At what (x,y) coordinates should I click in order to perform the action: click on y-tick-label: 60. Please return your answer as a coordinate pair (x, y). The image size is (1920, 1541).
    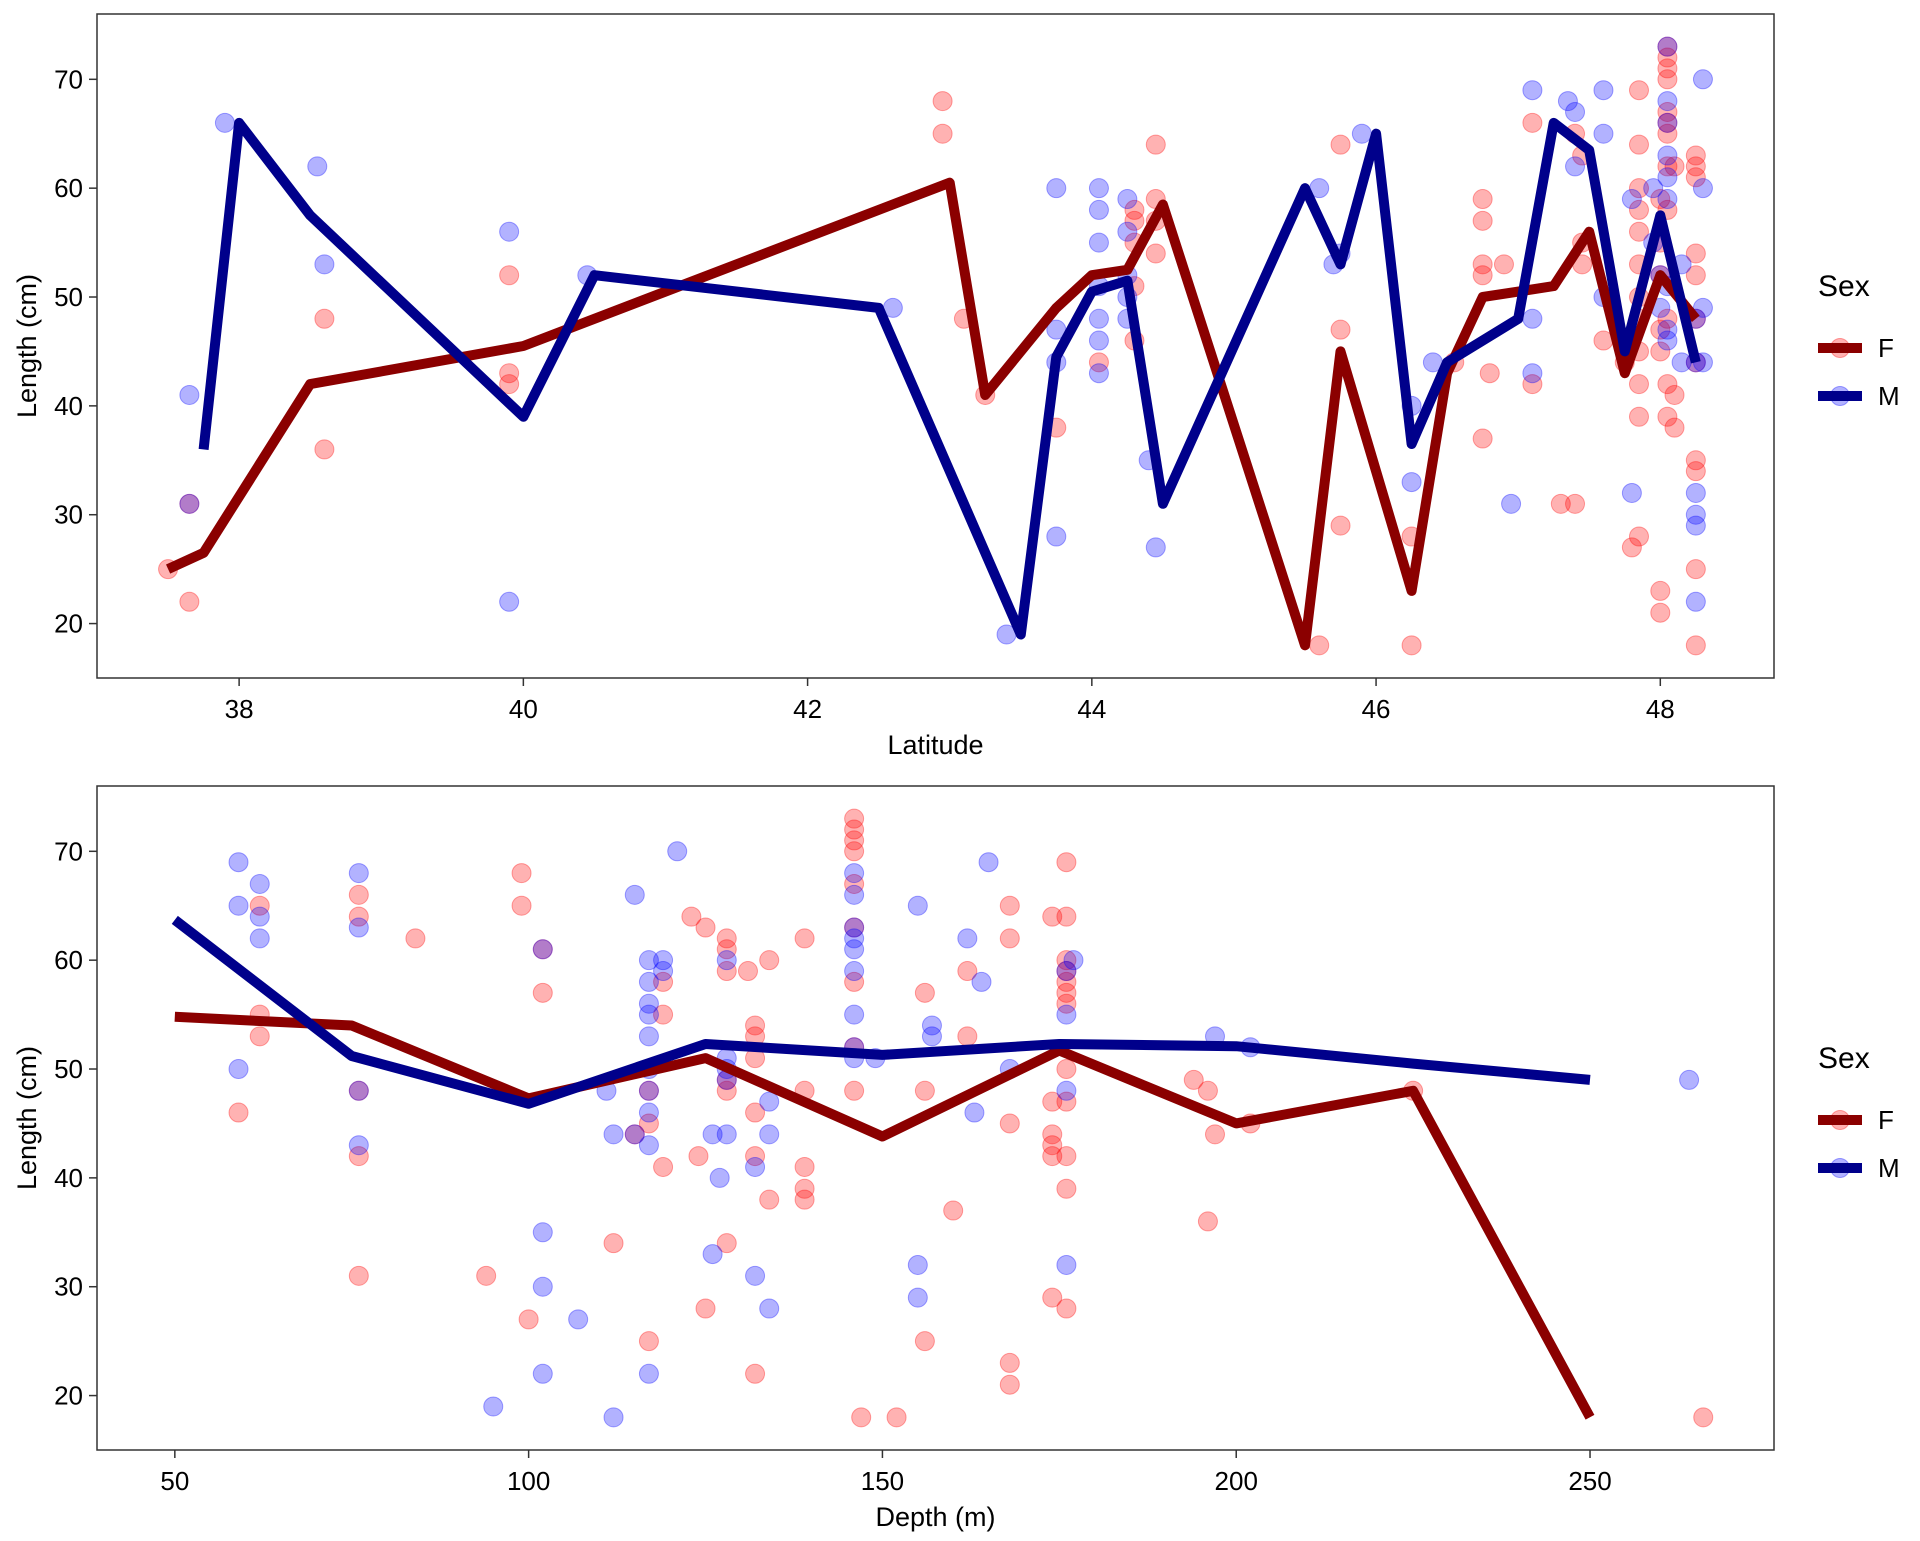
    Looking at the image, I should click on (68, 960).